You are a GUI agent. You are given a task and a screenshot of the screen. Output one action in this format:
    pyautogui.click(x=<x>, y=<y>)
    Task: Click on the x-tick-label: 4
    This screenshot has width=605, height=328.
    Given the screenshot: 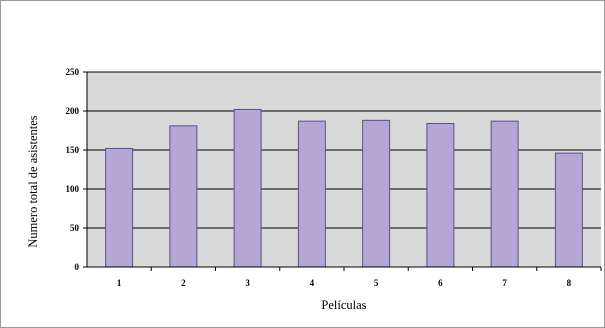 What is the action you would take?
    pyautogui.click(x=312, y=283)
    